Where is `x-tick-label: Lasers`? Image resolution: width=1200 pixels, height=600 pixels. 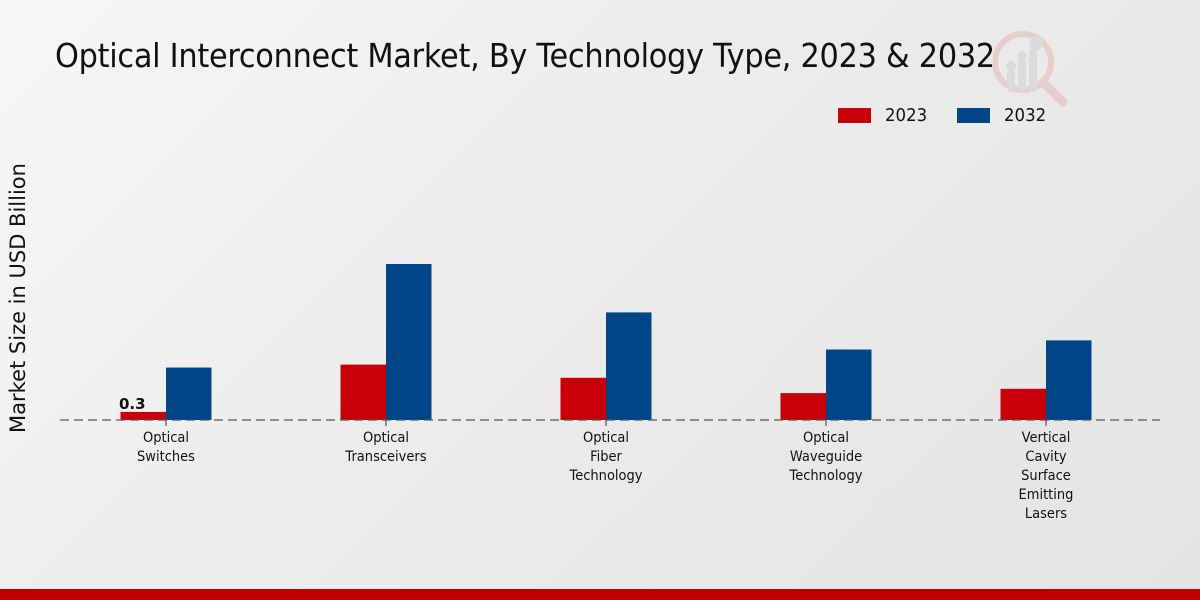
x-tick-label: Lasers is located at coordinates (1046, 513).